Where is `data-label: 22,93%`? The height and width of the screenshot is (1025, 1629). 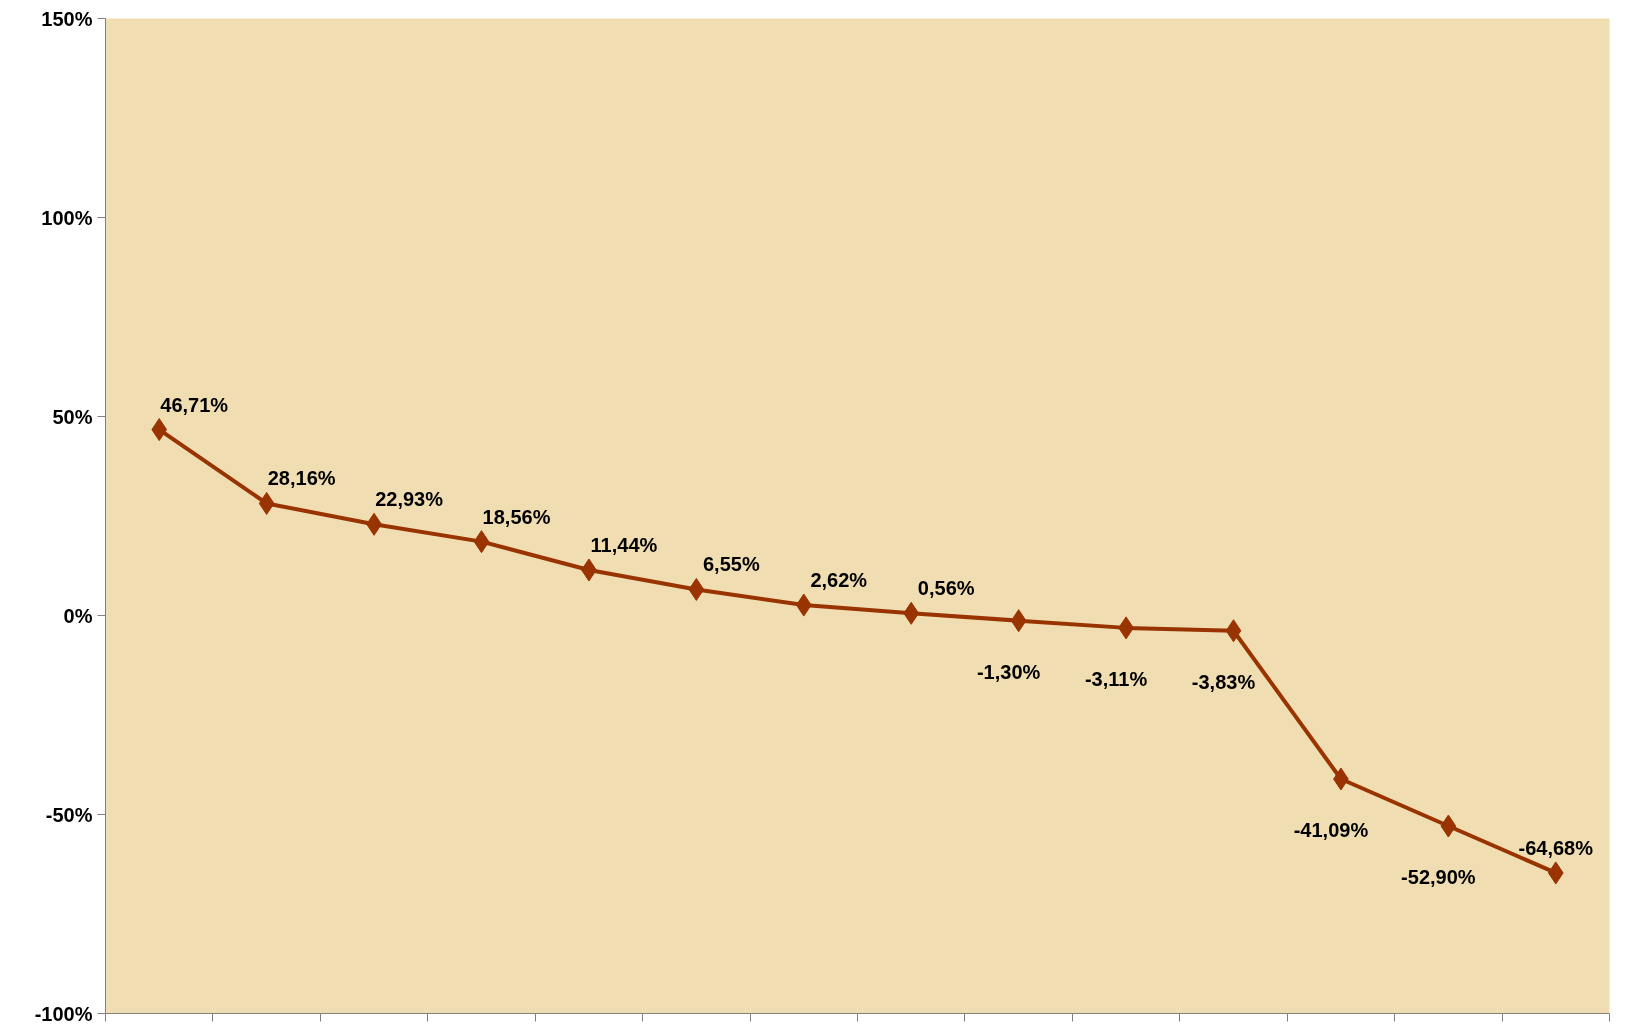 data-label: 22,93% is located at coordinates (409, 499).